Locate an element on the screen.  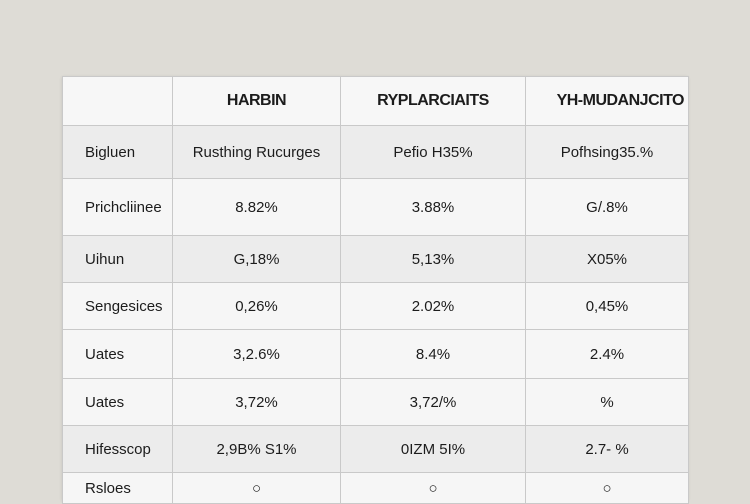
table-cell: 0IZM 5I% is located at coordinates (433, 449).